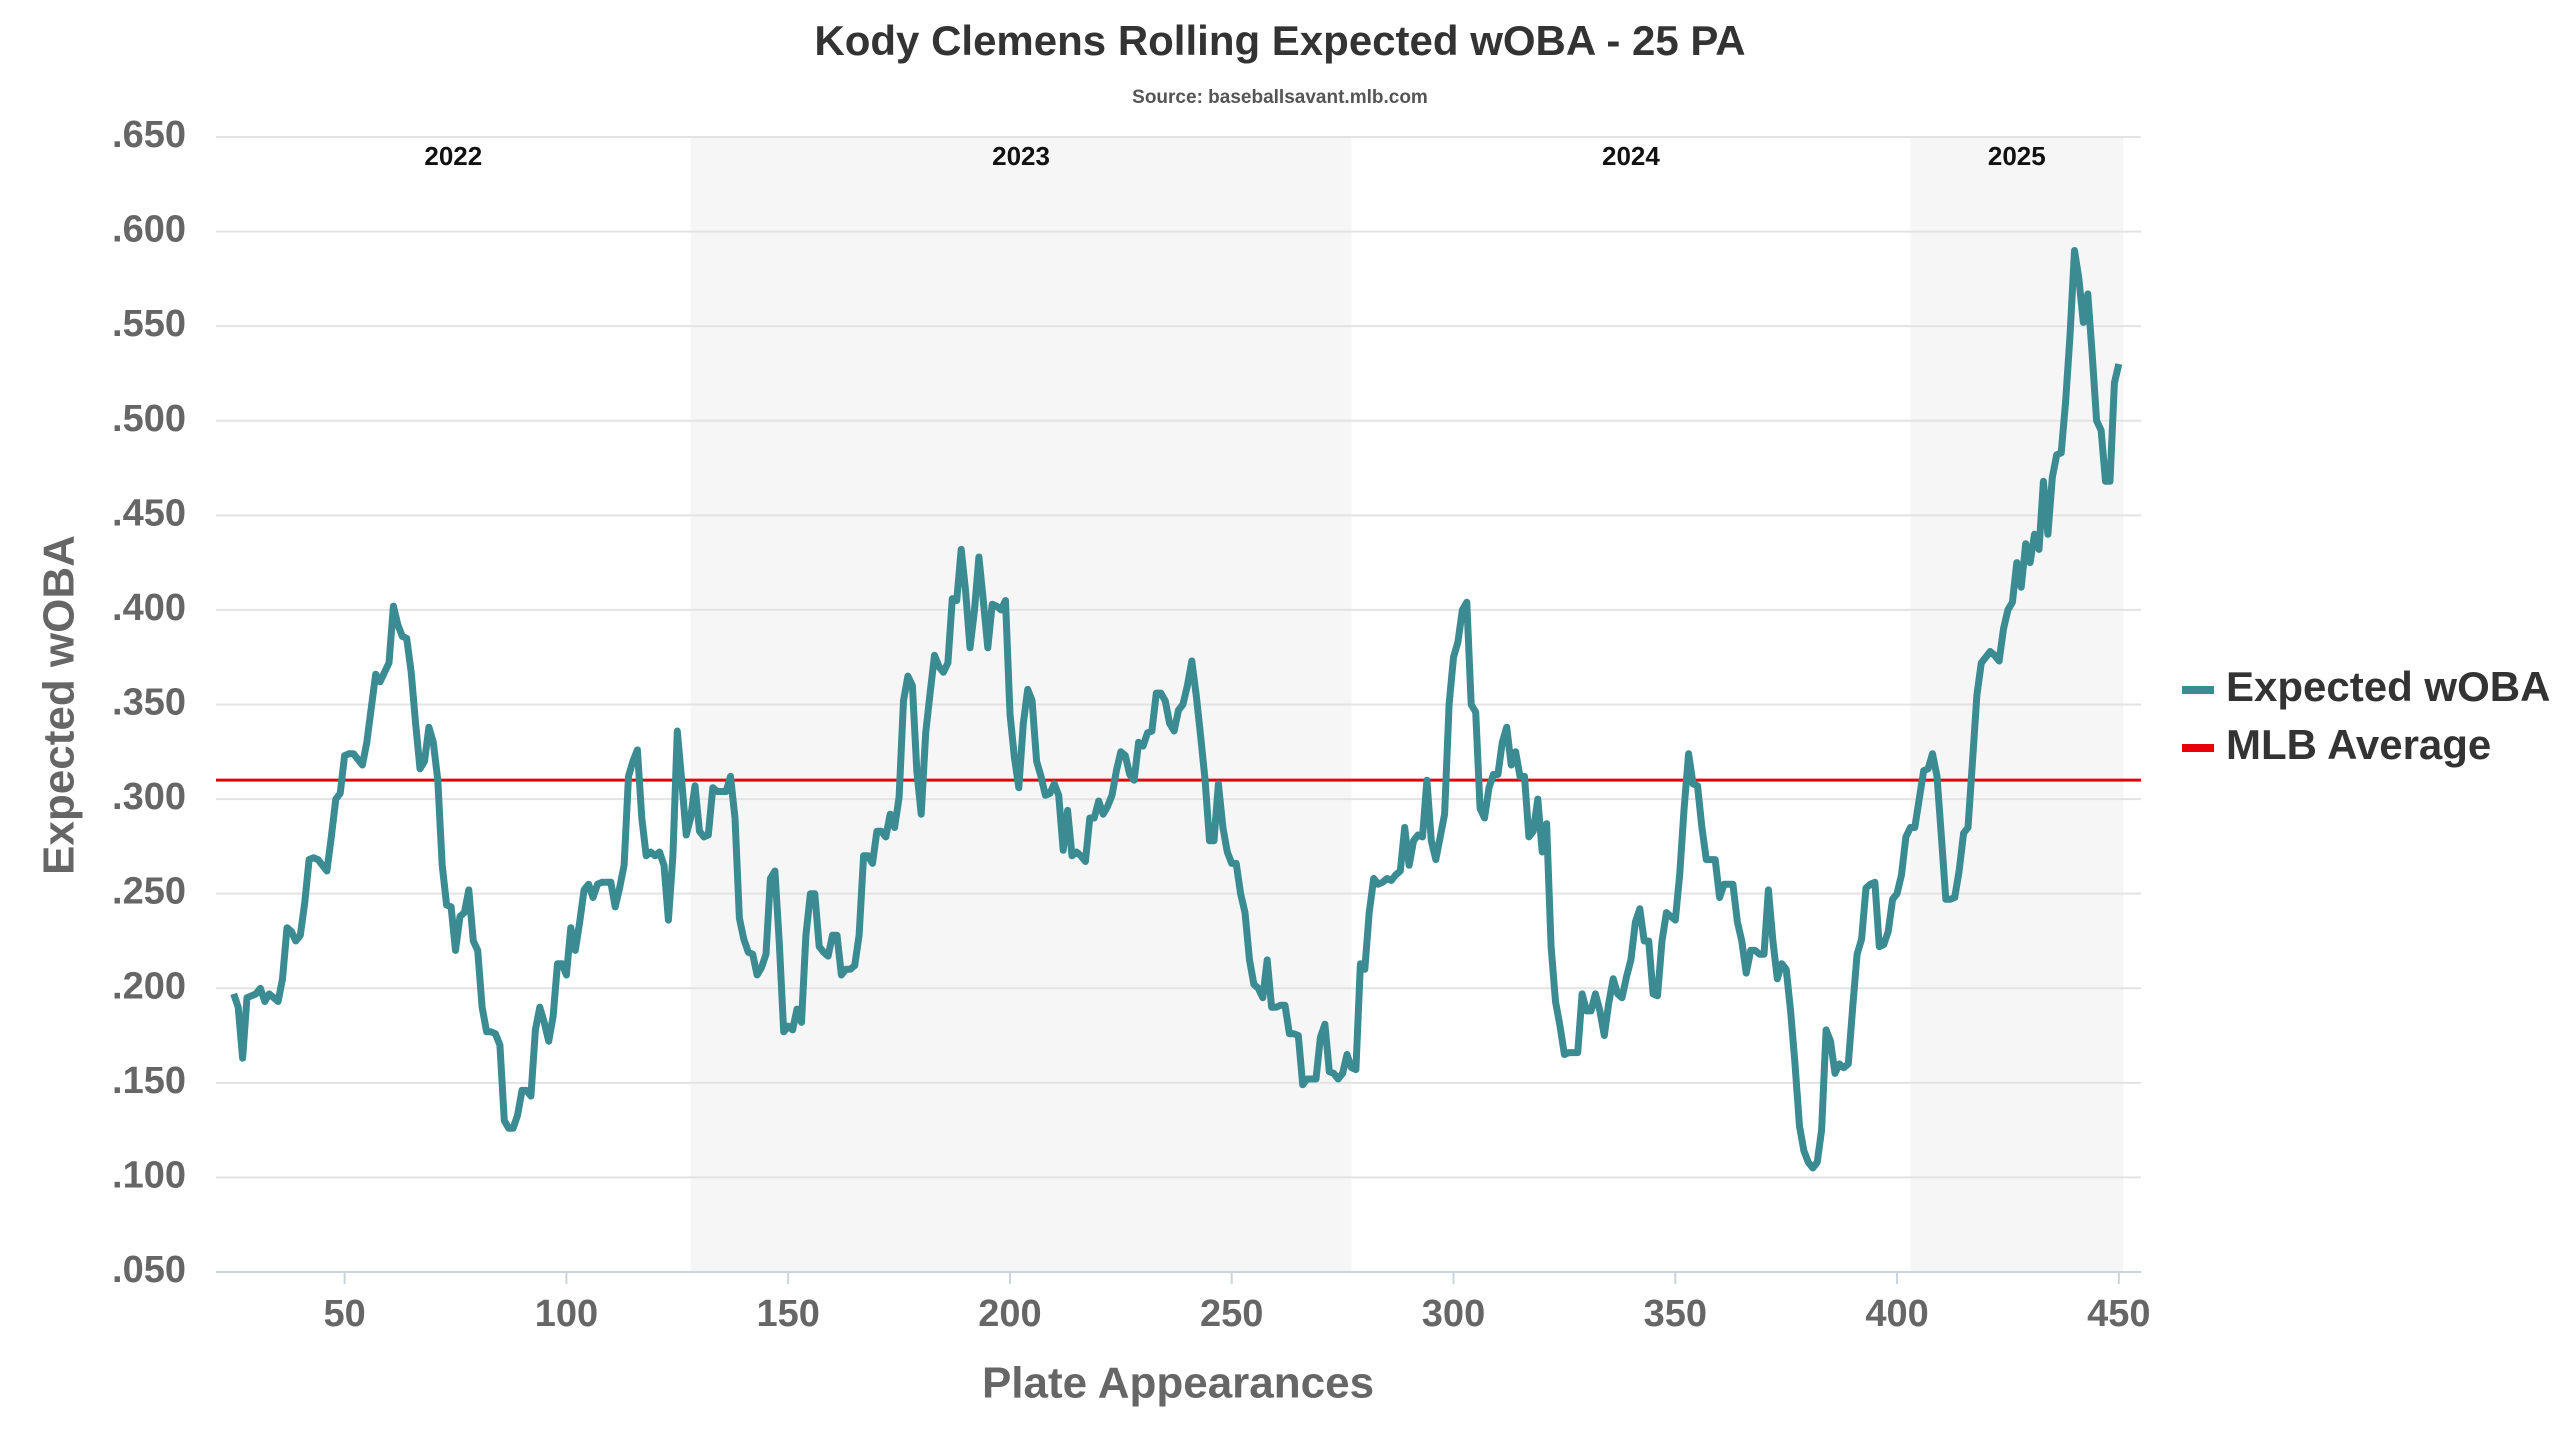 The image size is (2560, 1440). I want to click on x-tick-label: 100, so click(566, 1314).